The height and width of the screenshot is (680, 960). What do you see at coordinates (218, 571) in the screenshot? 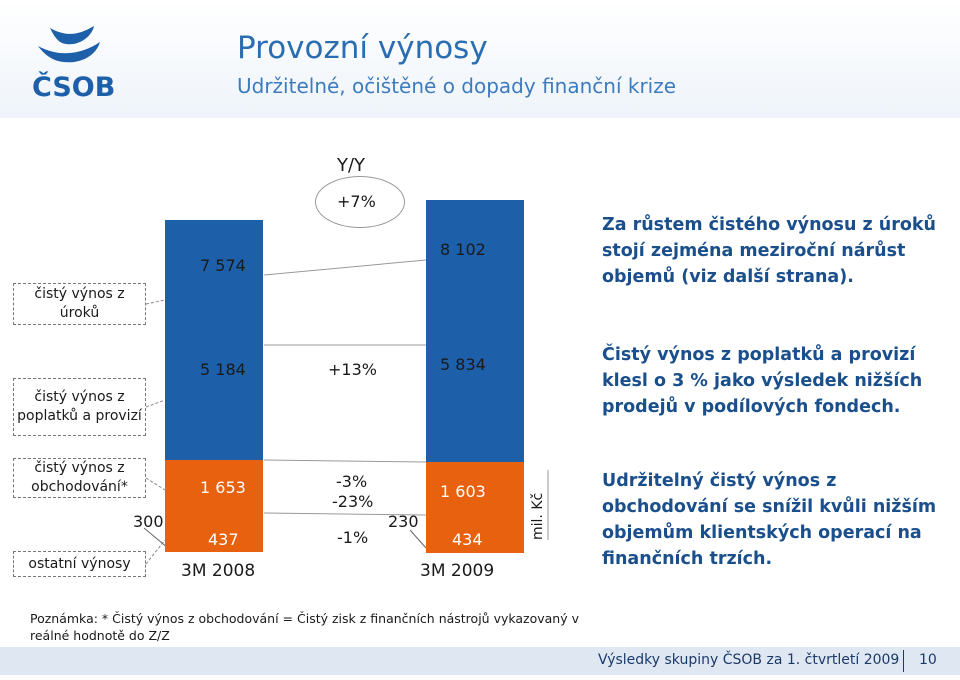
I see `category-2008: 3M 2008` at bounding box center [218, 571].